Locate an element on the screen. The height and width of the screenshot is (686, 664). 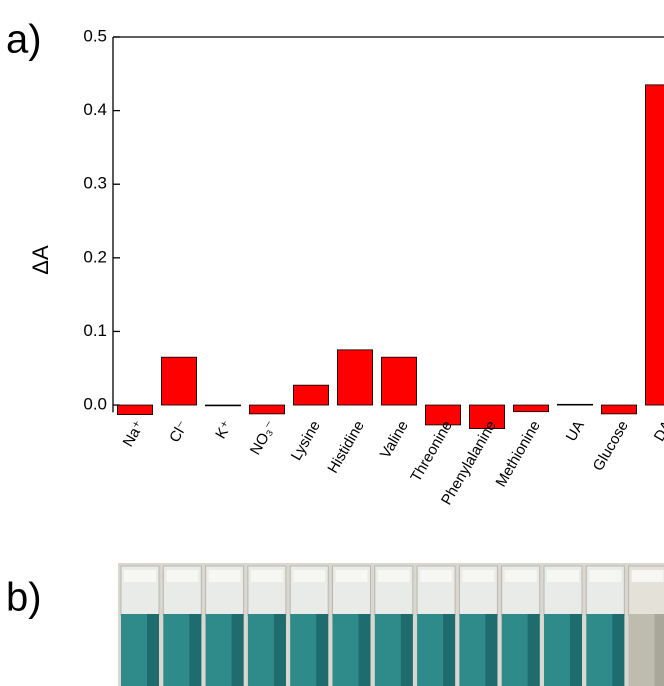
y-tick-label: 0.3 is located at coordinates (95, 183).